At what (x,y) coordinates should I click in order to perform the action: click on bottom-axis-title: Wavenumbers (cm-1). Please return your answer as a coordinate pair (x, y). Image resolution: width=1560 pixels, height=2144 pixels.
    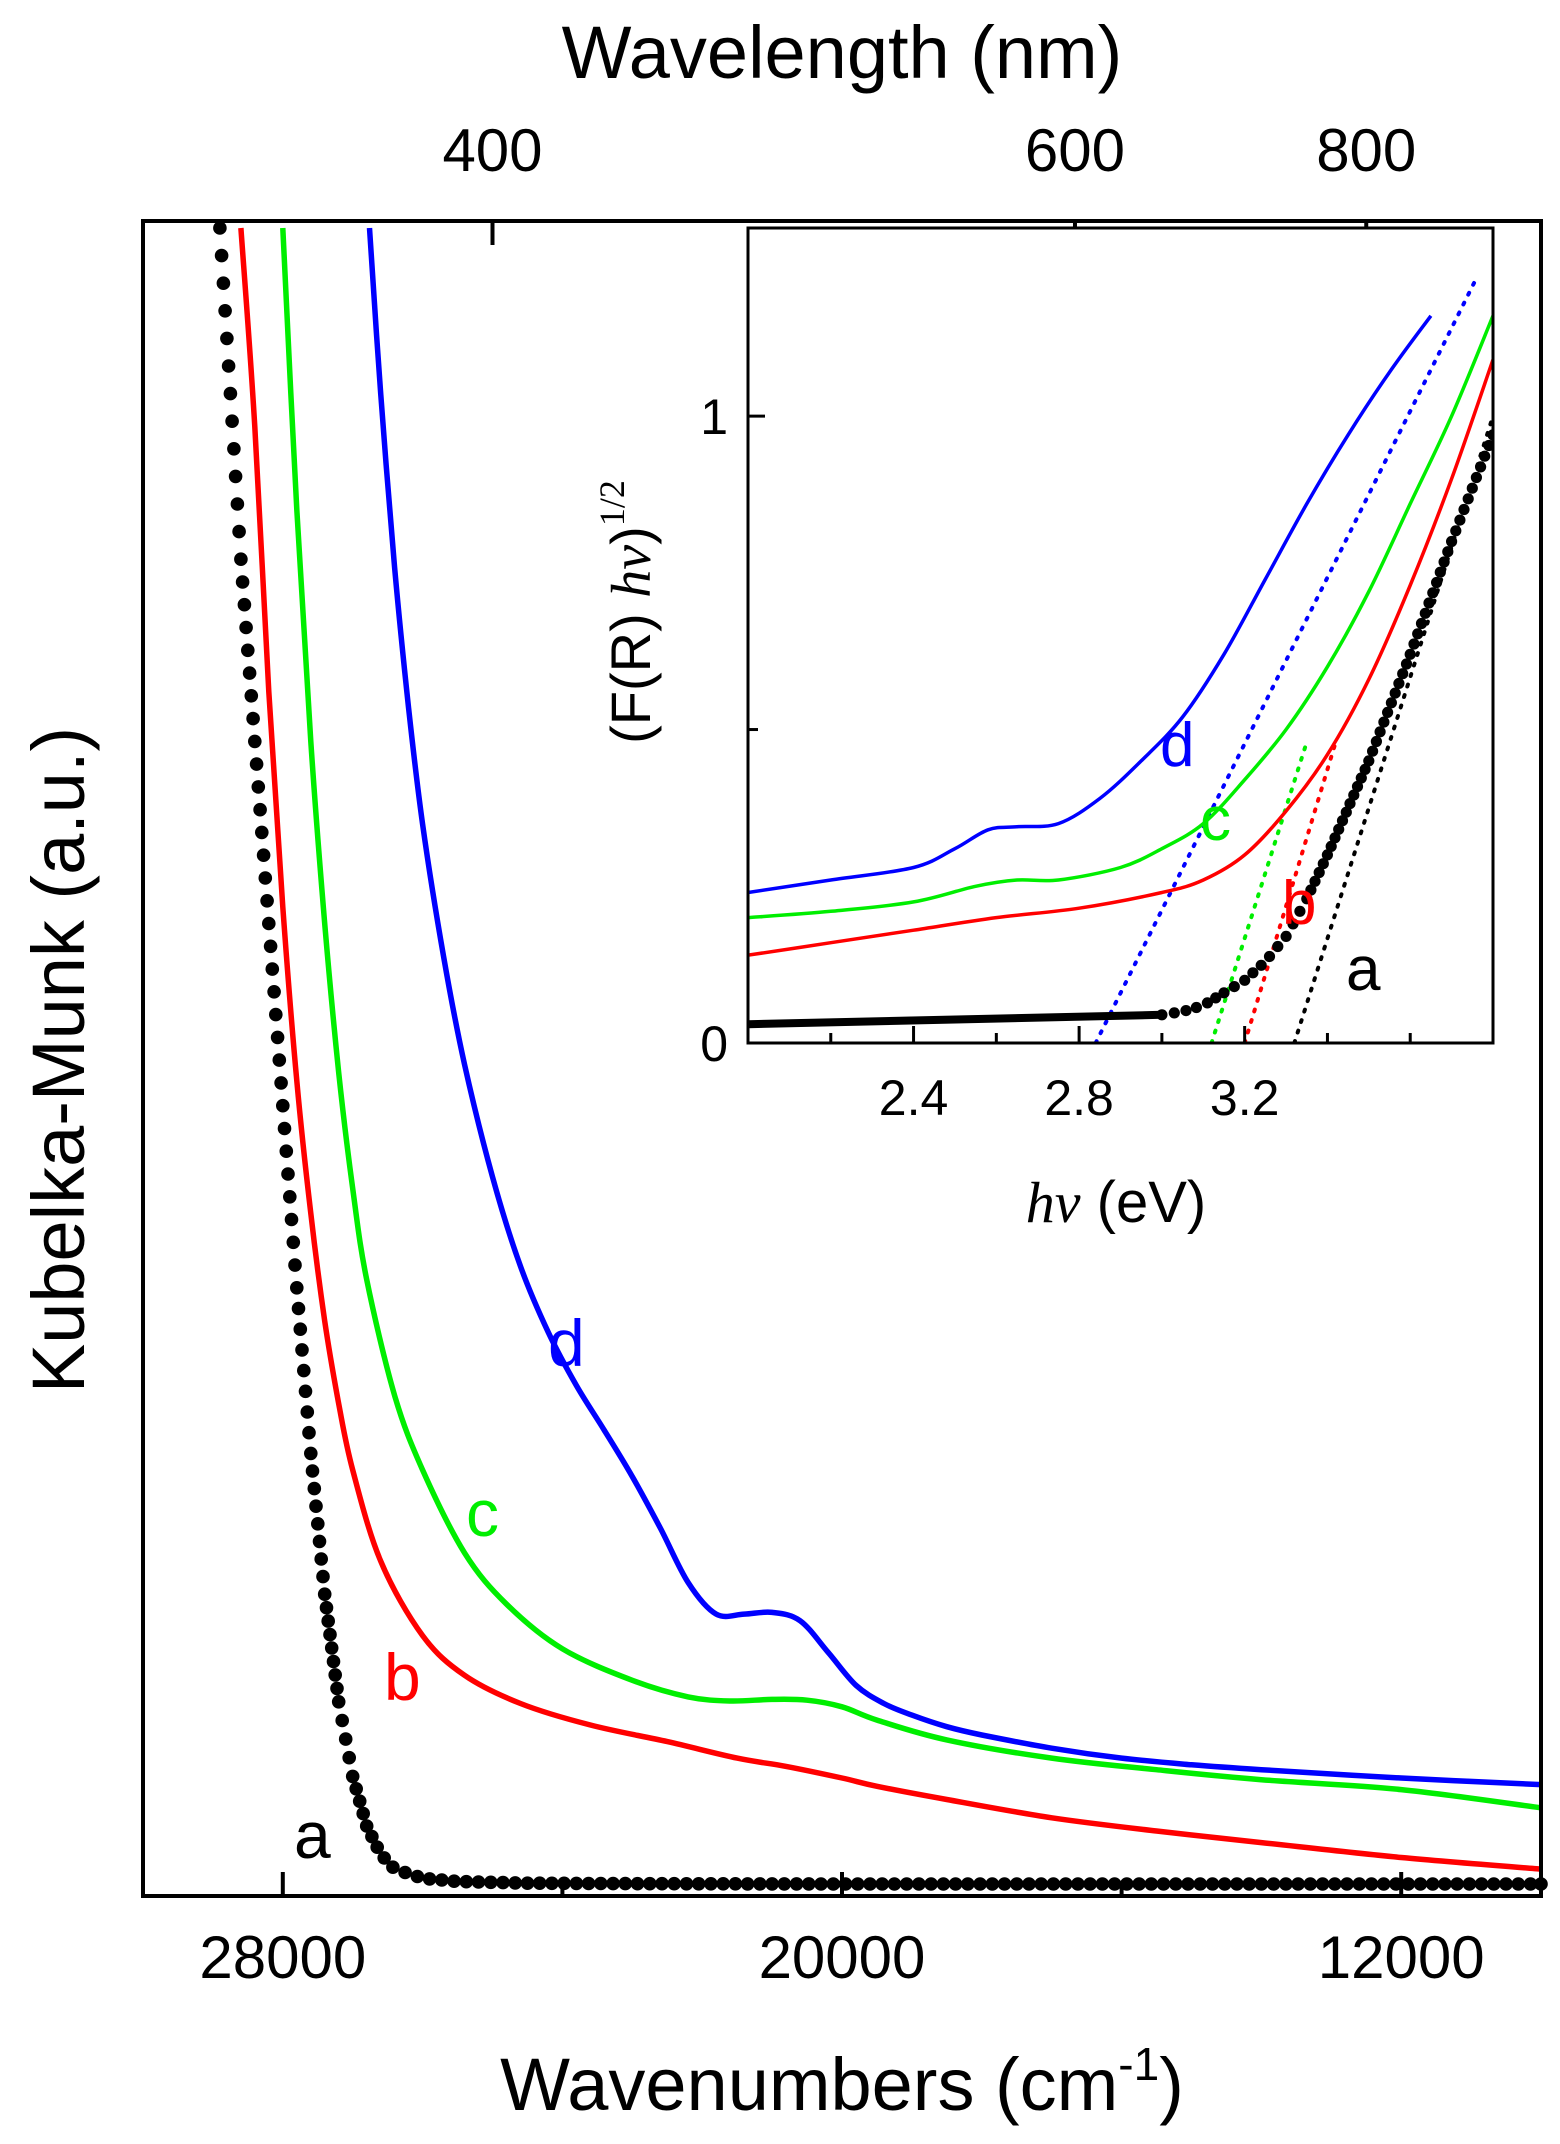
    Looking at the image, I should click on (842, 2082).